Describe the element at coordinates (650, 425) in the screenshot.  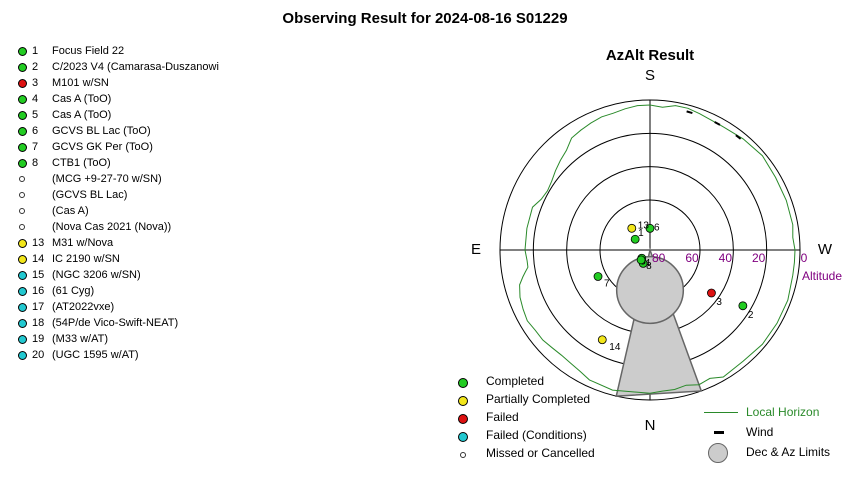
I see `compass-bottom: N` at that location.